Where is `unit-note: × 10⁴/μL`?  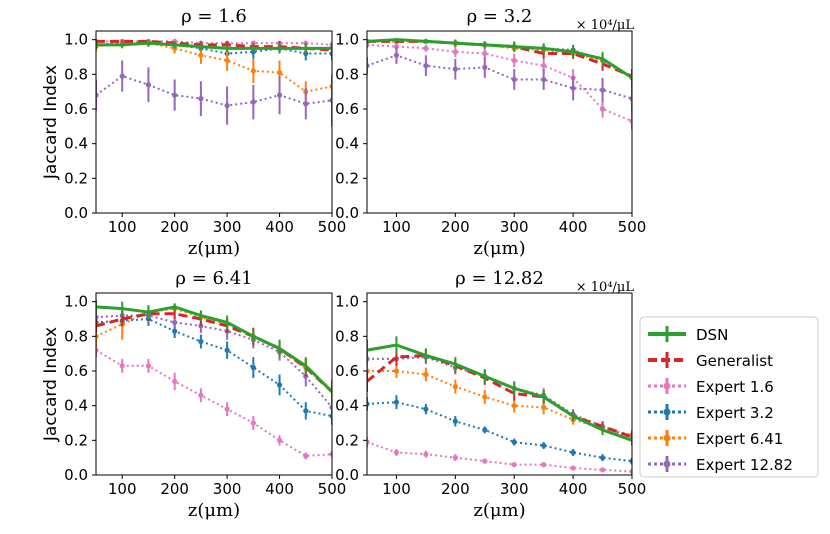
unit-note: × 10⁴/μL is located at coordinates (605, 25).